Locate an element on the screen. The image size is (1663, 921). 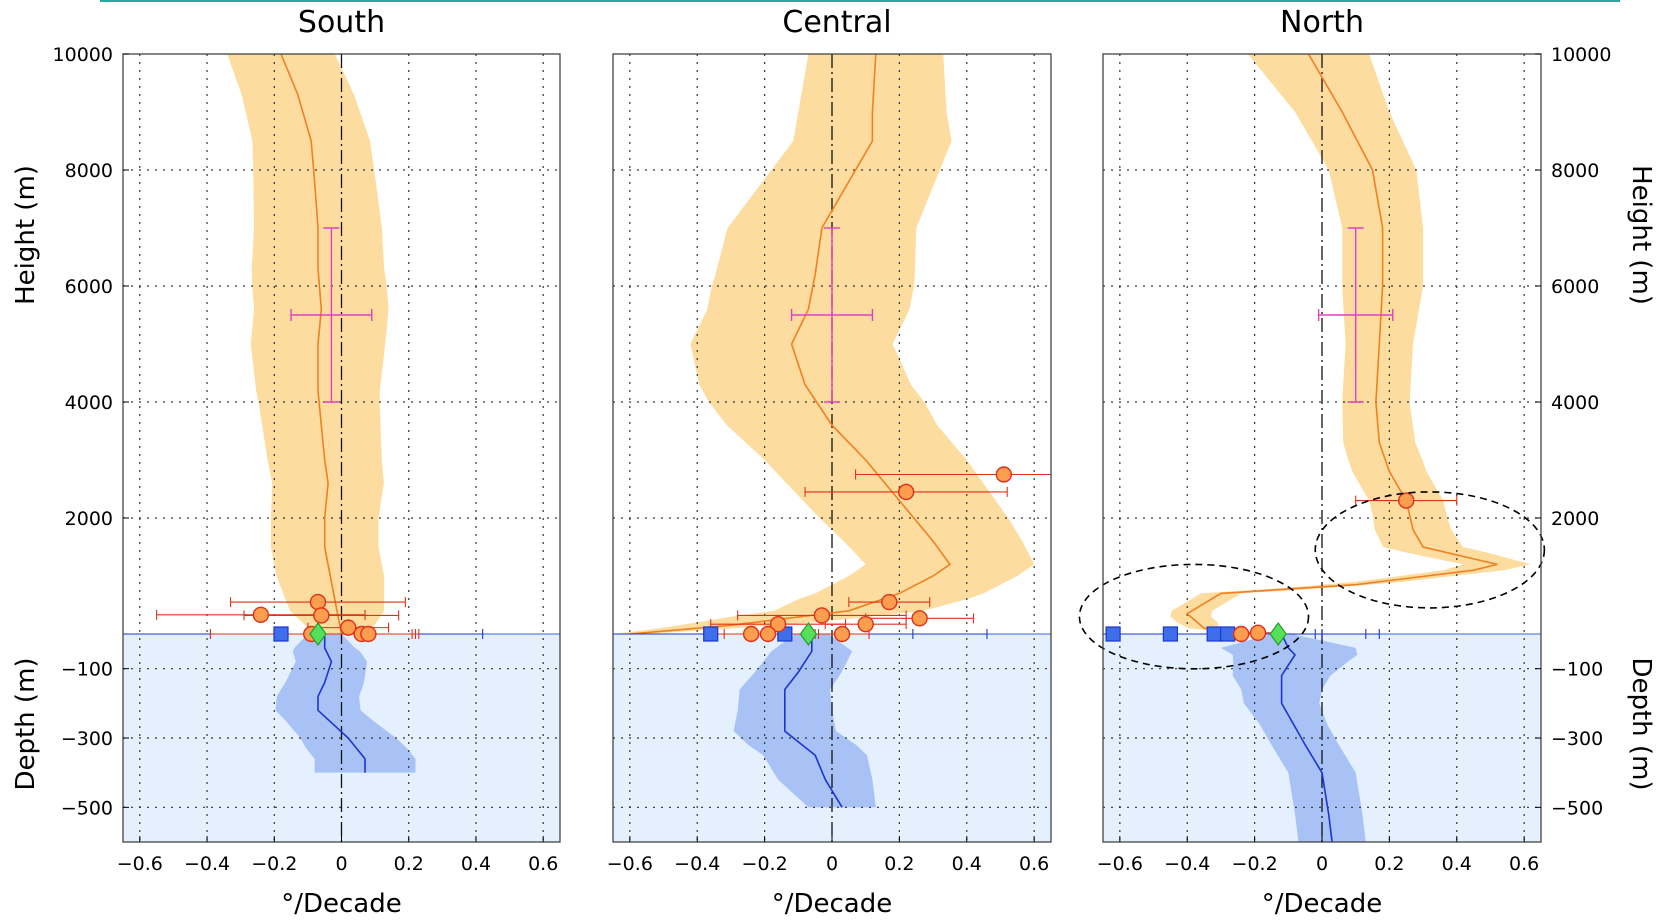
panel-title: North is located at coordinates (1322, 22).